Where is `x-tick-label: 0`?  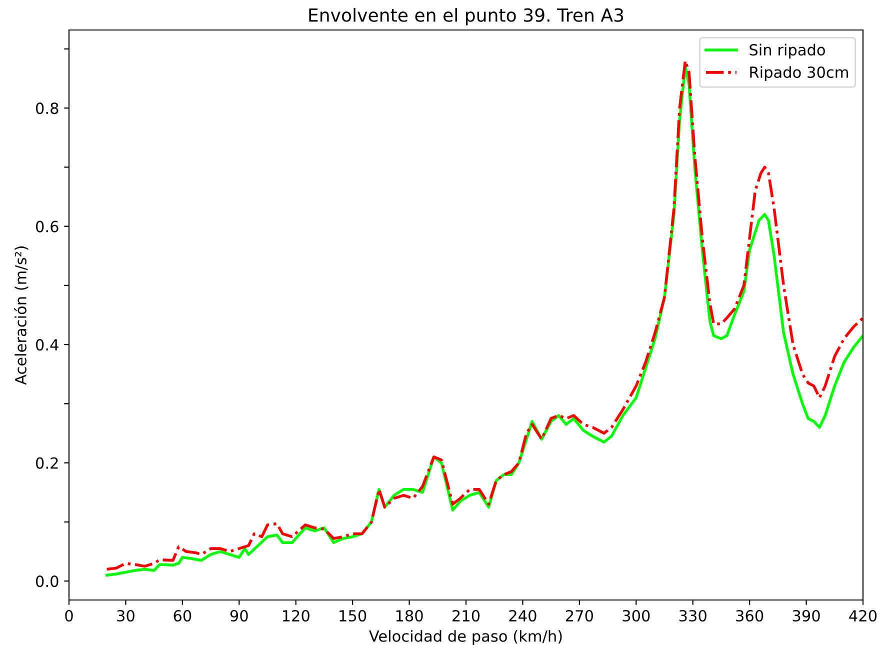 x-tick-label: 0 is located at coordinates (69, 616).